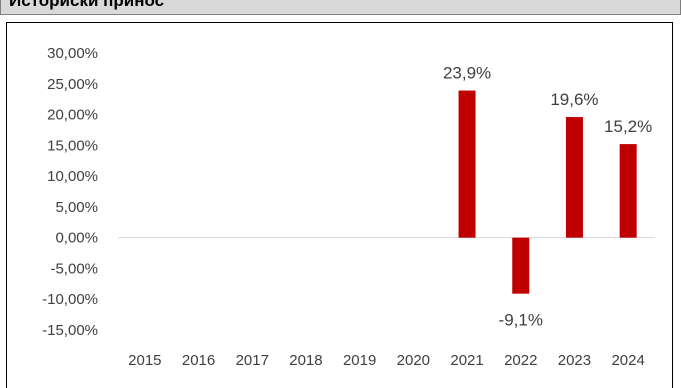 This screenshot has height=388, width=681. Describe the element at coordinates (467, 73) in the screenshot. I see `data-label-2021: 23,9%` at that location.